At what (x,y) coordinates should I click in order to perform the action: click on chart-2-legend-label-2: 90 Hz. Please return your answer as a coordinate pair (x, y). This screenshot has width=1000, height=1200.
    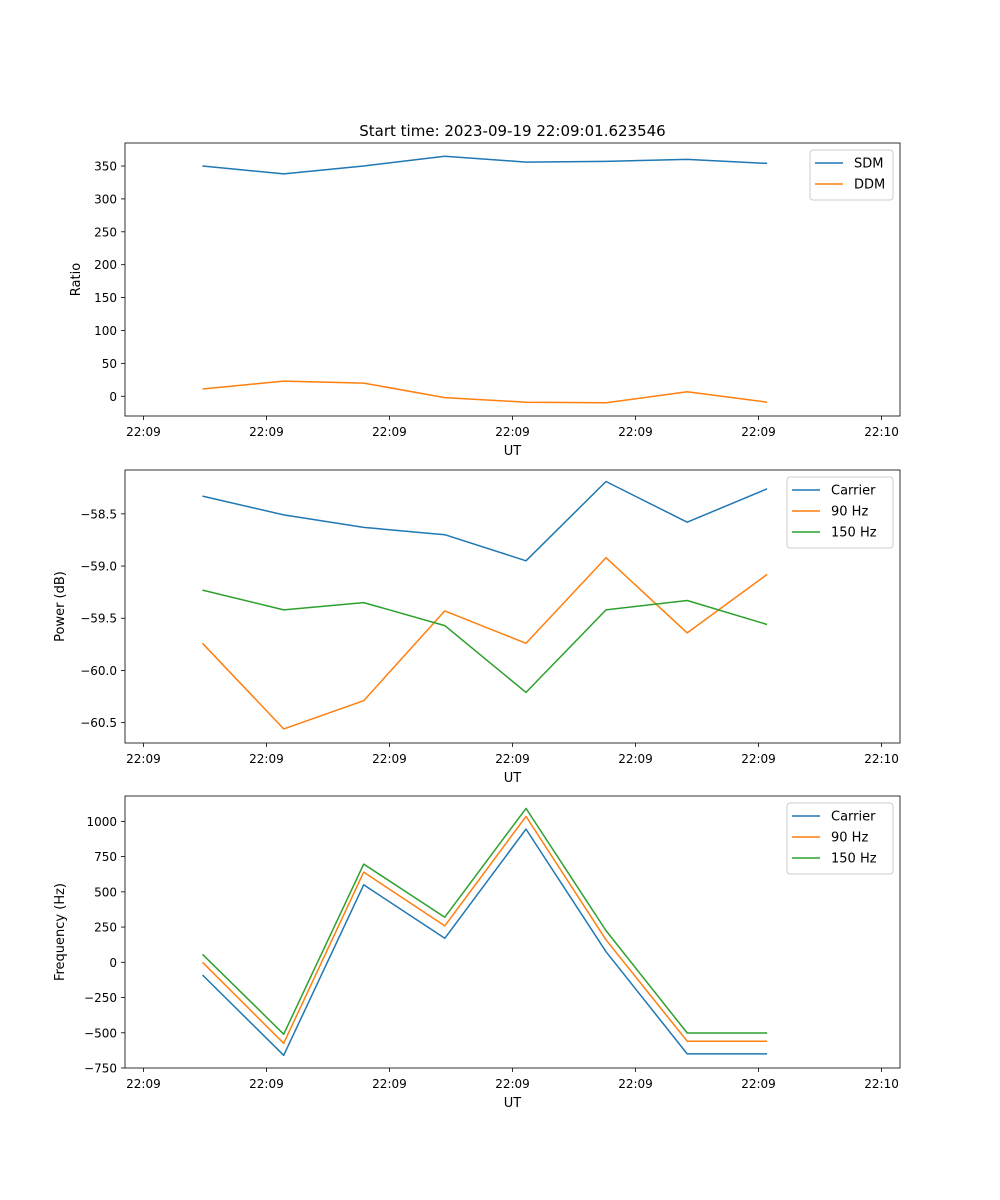
    Looking at the image, I should click on (849, 512).